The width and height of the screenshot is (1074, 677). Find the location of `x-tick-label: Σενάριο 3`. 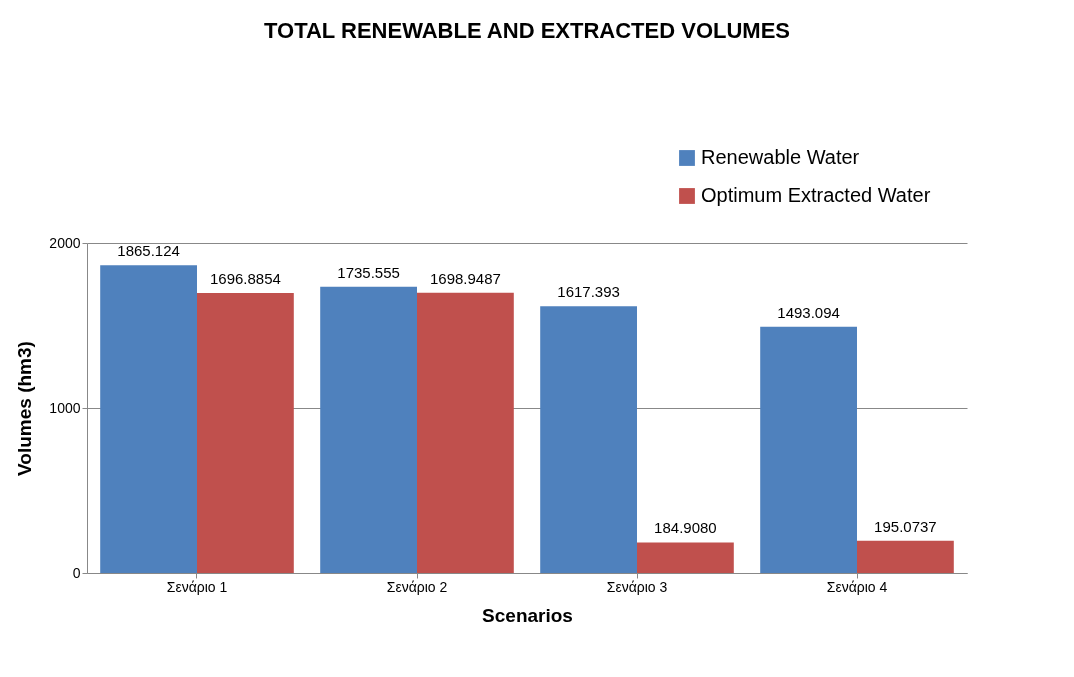

x-tick-label: Σενάριο 3 is located at coordinates (637, 586).